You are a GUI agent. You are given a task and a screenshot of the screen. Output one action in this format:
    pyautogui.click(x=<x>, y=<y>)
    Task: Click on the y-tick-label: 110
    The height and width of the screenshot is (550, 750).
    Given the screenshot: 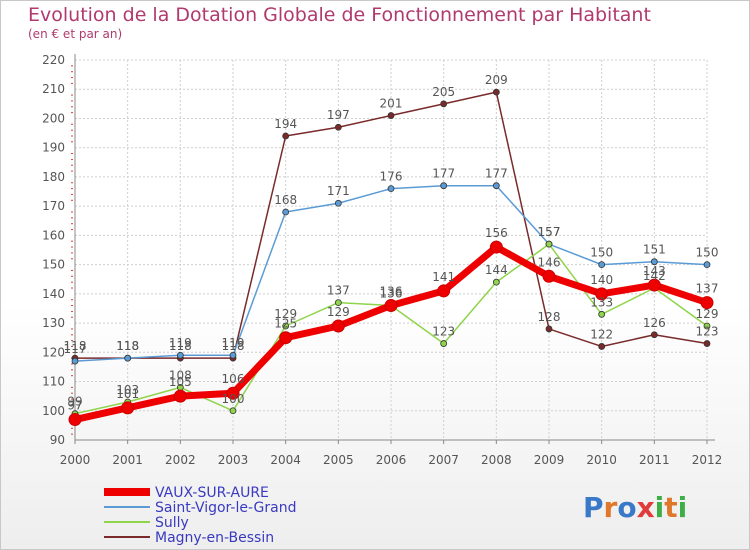 What is the action you would take?
    pyautogui.click(x=53, y=382)
    